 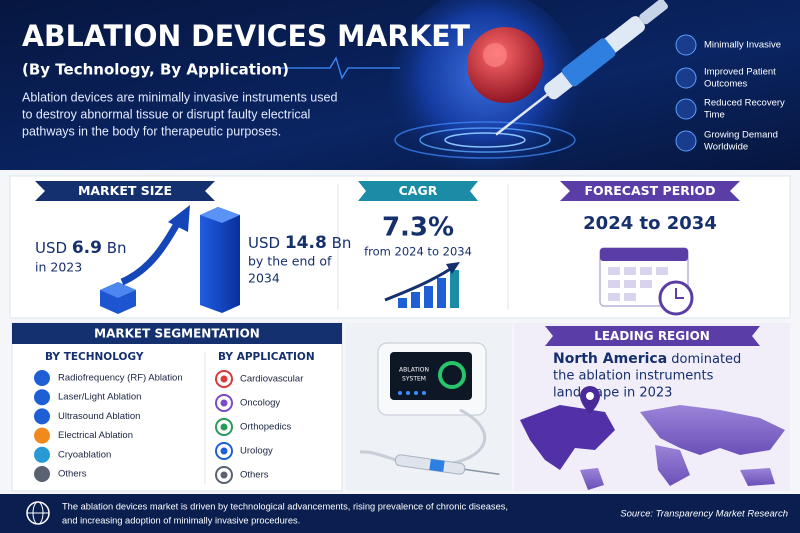 I want to click on region: North America, so click(x=610, y=359).